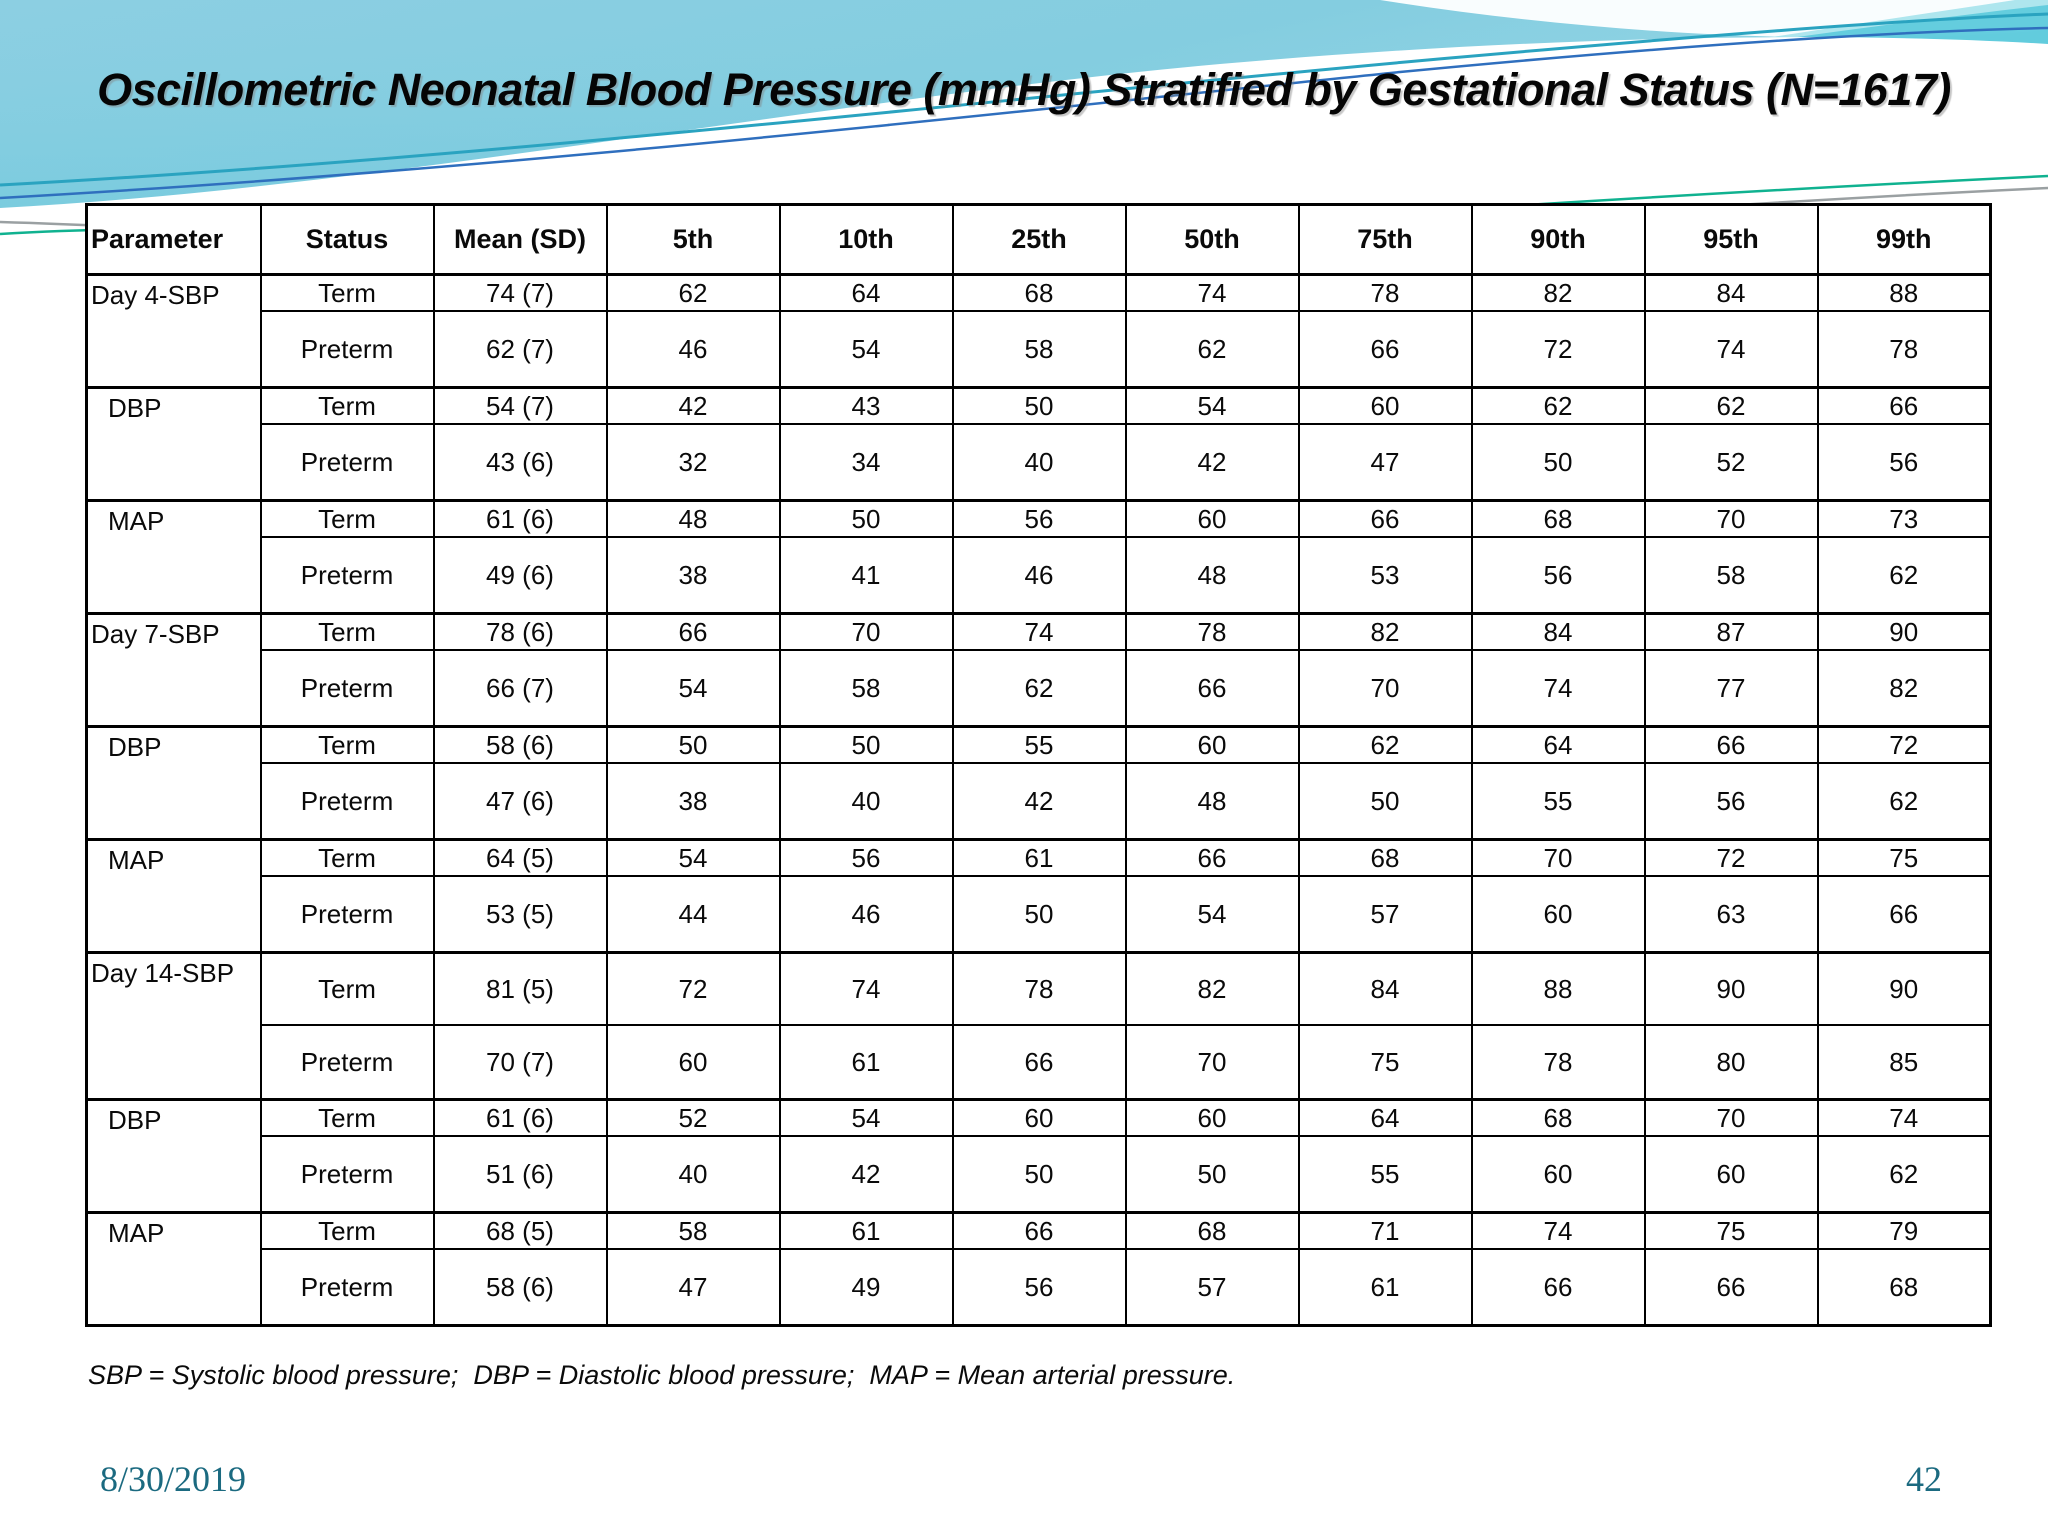 This screenshot has height=1536, width=2048. What do you see at coordinates (1212, 1287) in the screenshot?
I see `percentile-cell: 57` at bounding box center [1212, 1287].